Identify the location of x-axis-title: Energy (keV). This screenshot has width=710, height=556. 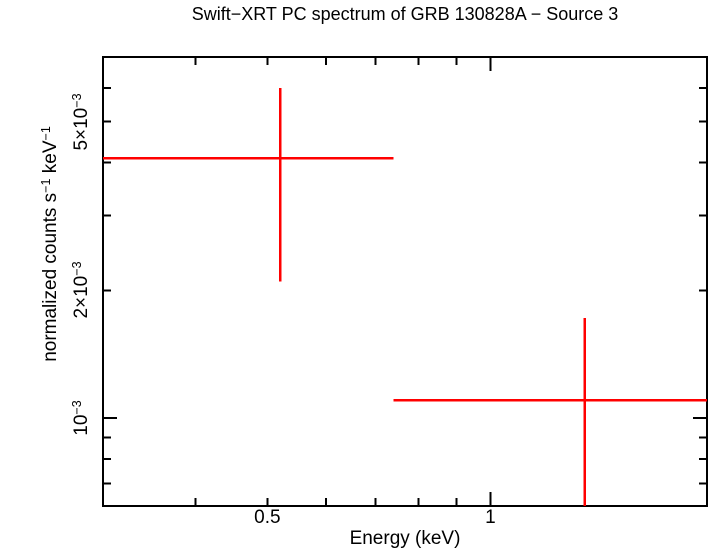
(405, 538).